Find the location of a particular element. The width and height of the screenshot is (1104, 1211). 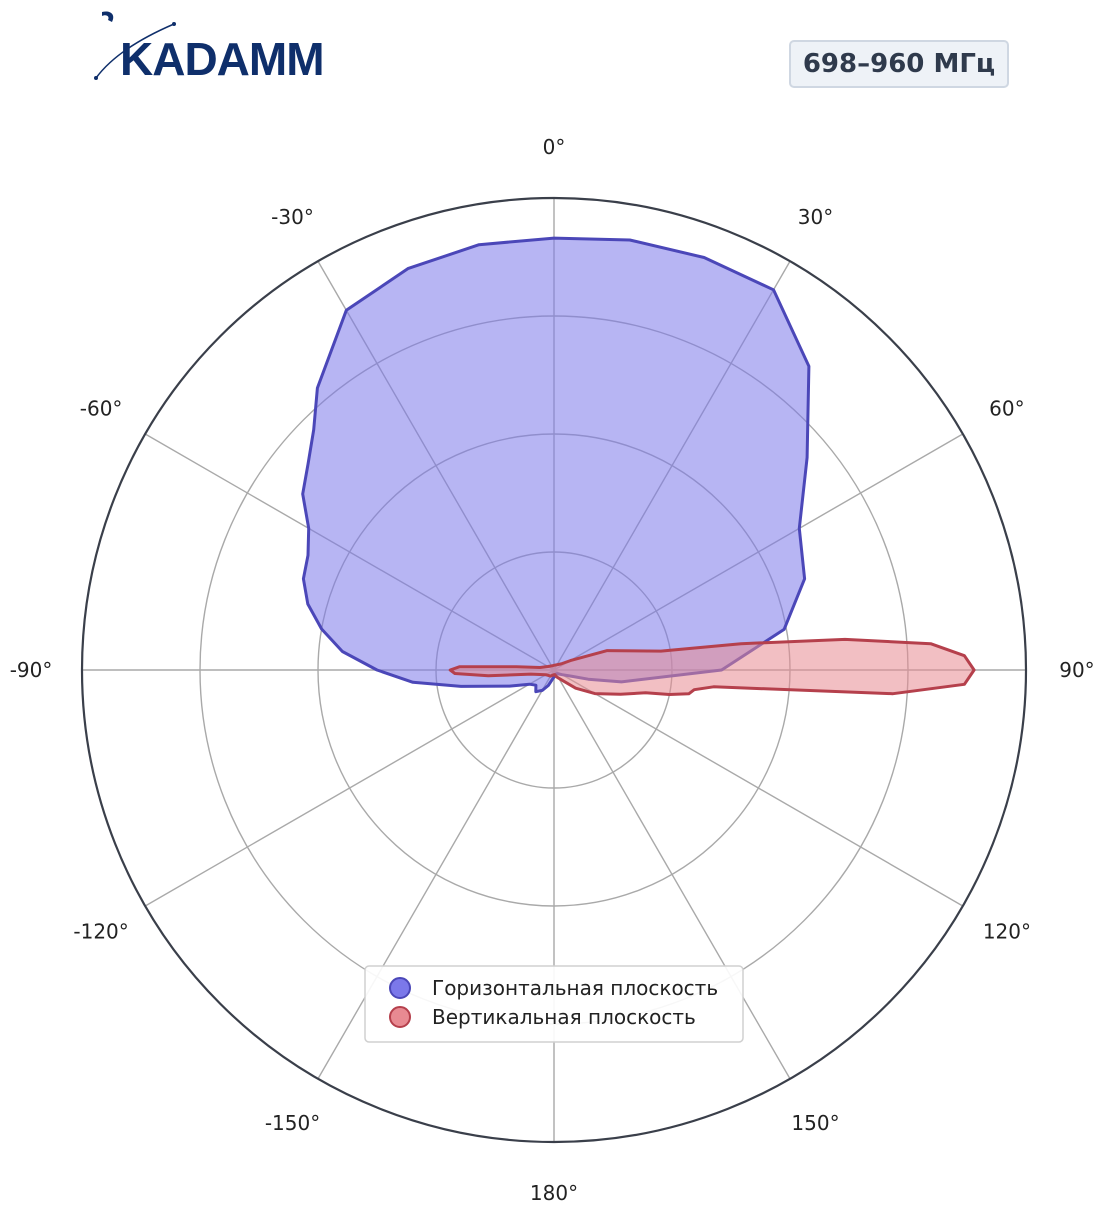

theta-tick-label: -60° is located at coordinates (101, 409).